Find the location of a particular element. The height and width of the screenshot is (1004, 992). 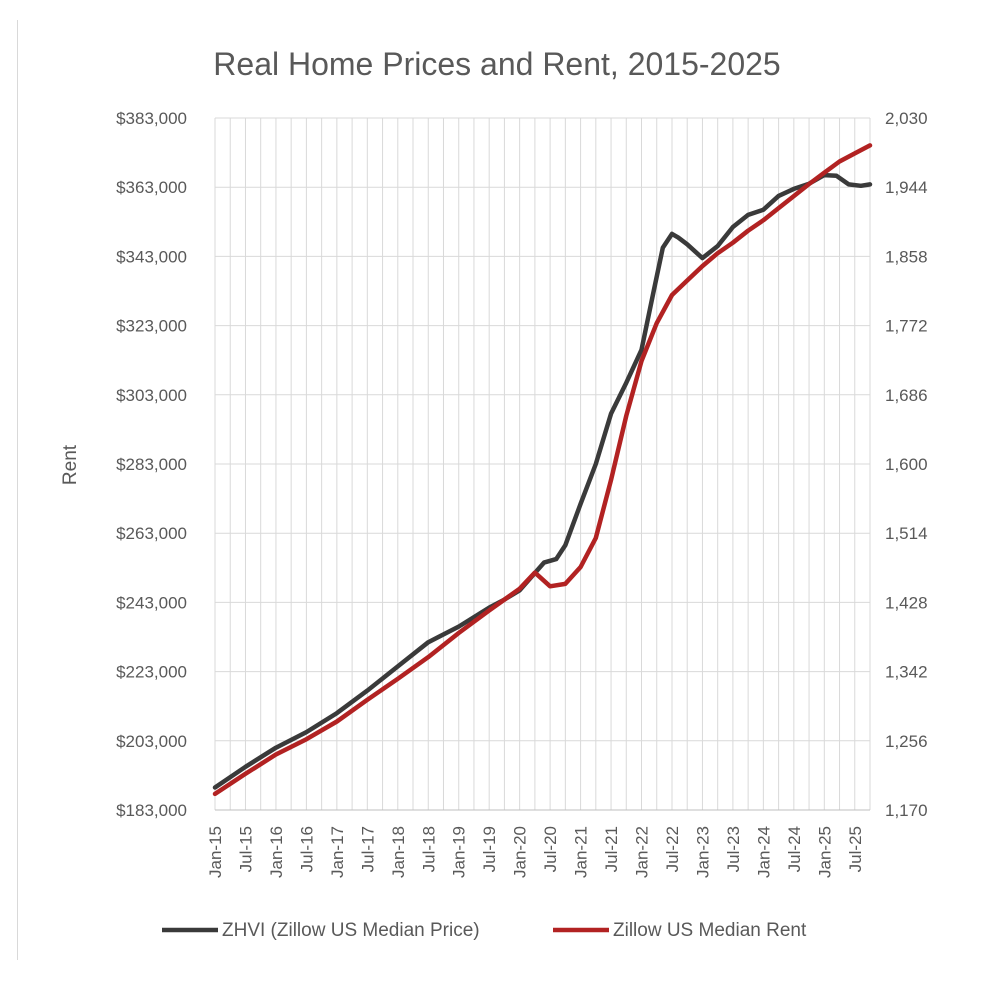

left-tick-label: $183,000 is located at coordinates (151, 810).